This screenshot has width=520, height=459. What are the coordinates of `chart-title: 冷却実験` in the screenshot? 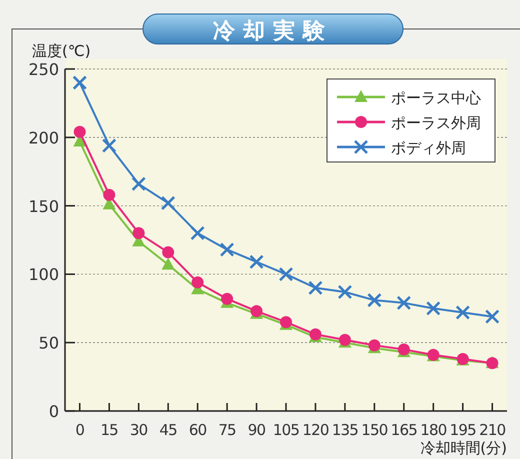 It's located at (273, 31).